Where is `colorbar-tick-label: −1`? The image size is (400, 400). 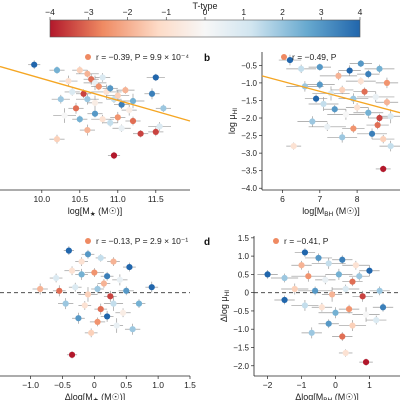 colorbar-tick-label: −1 is located at coordinates (166, 12).